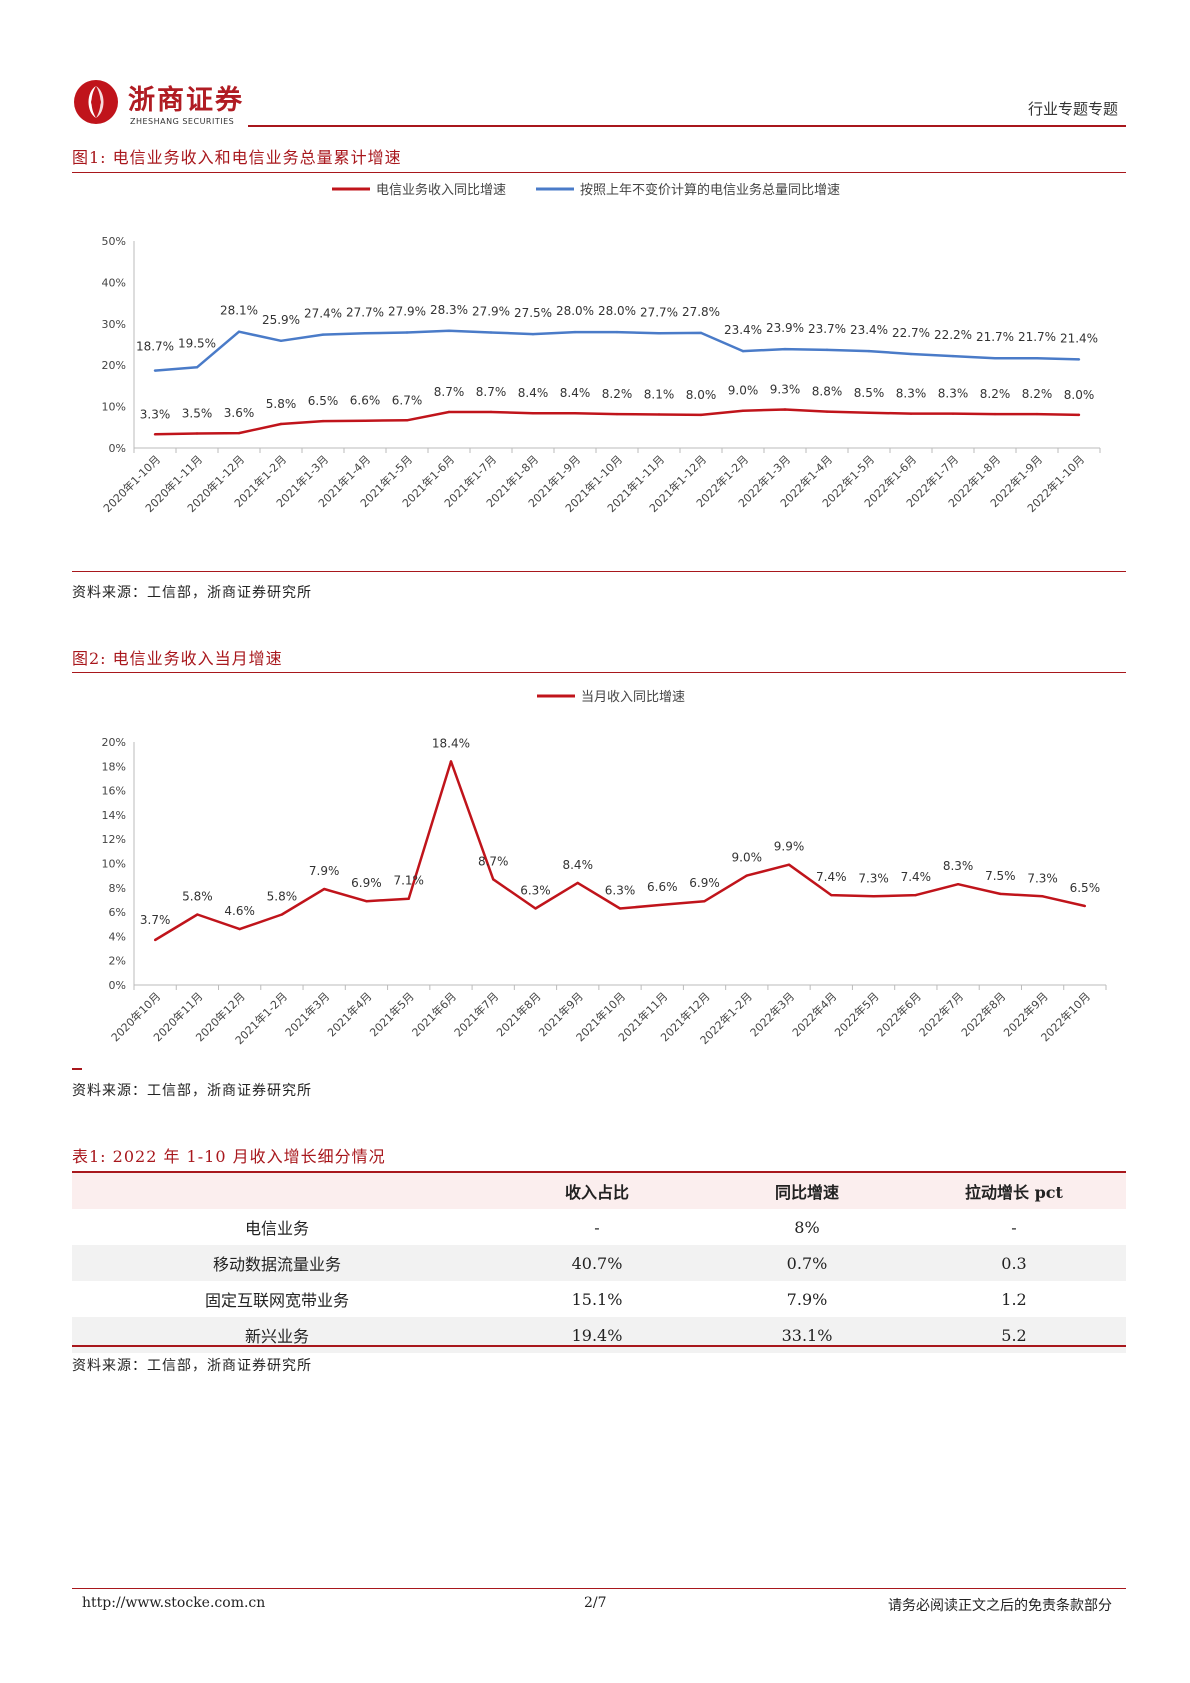  What do you see at coordinates (365, 312) in the screenshot?
I see `data-label: 27.7%` at bounding box center [365, 312].